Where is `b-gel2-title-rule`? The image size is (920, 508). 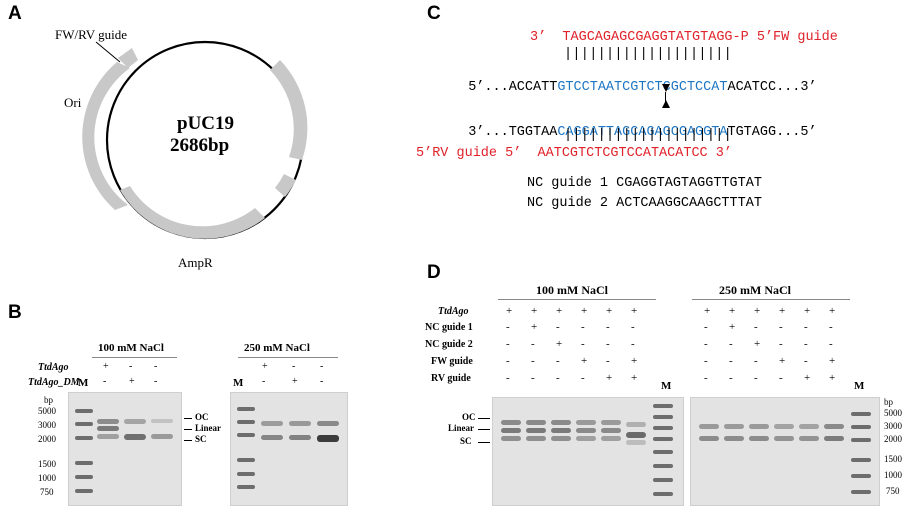
b-gel2-title-rule is located at coordinates (288, 357).